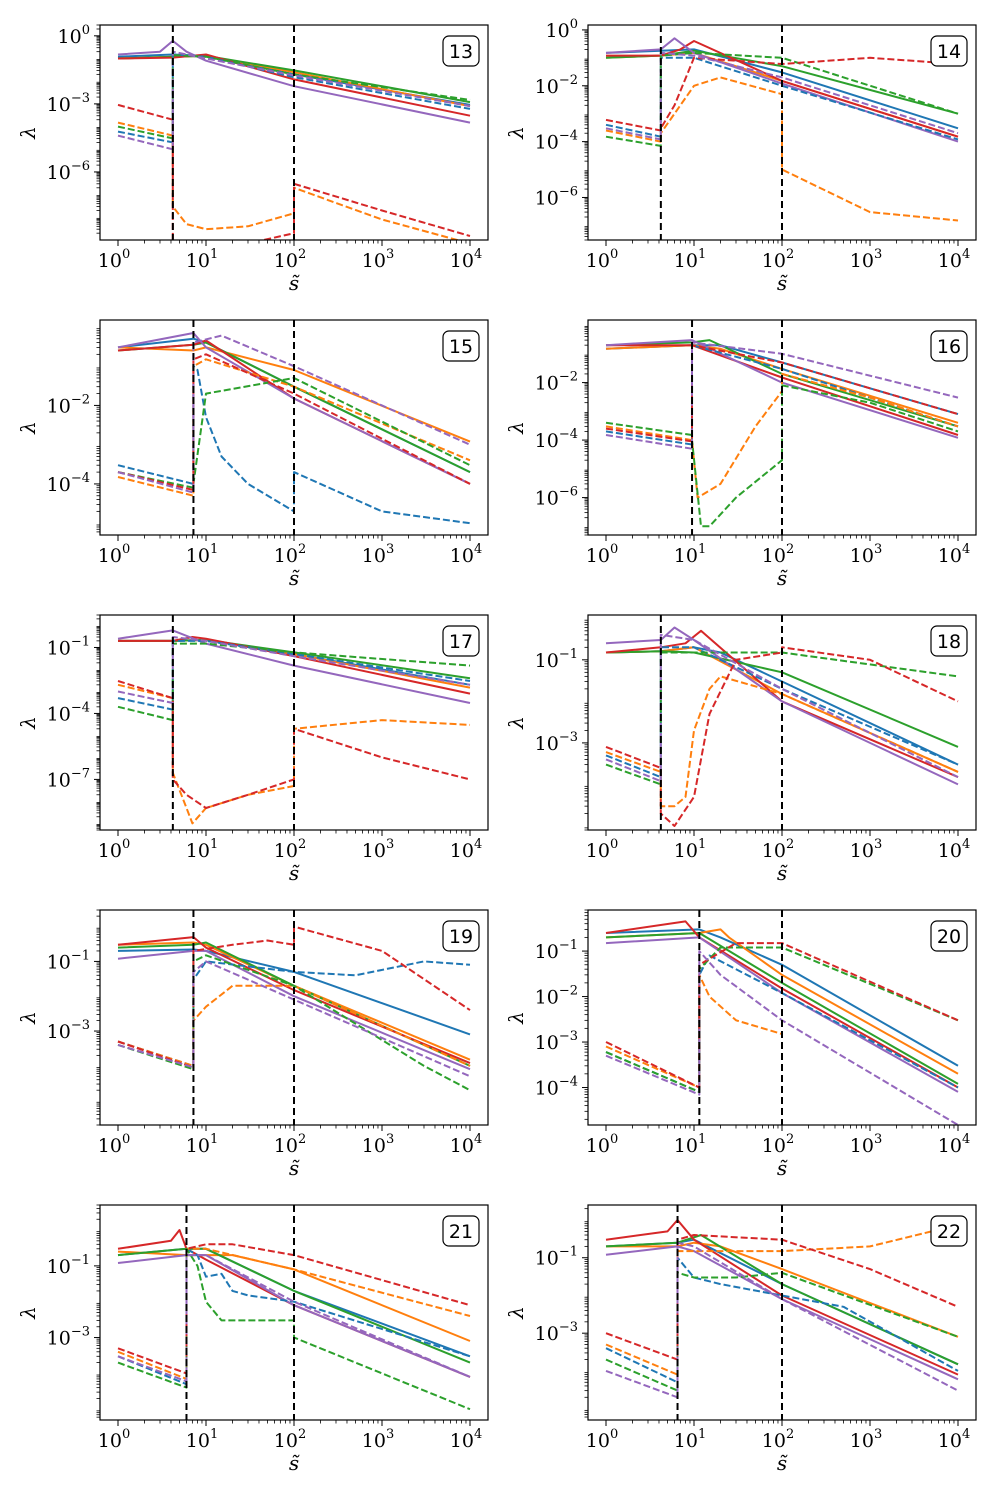  I want to click on panel-badge-label: 17, so click(461, 642).